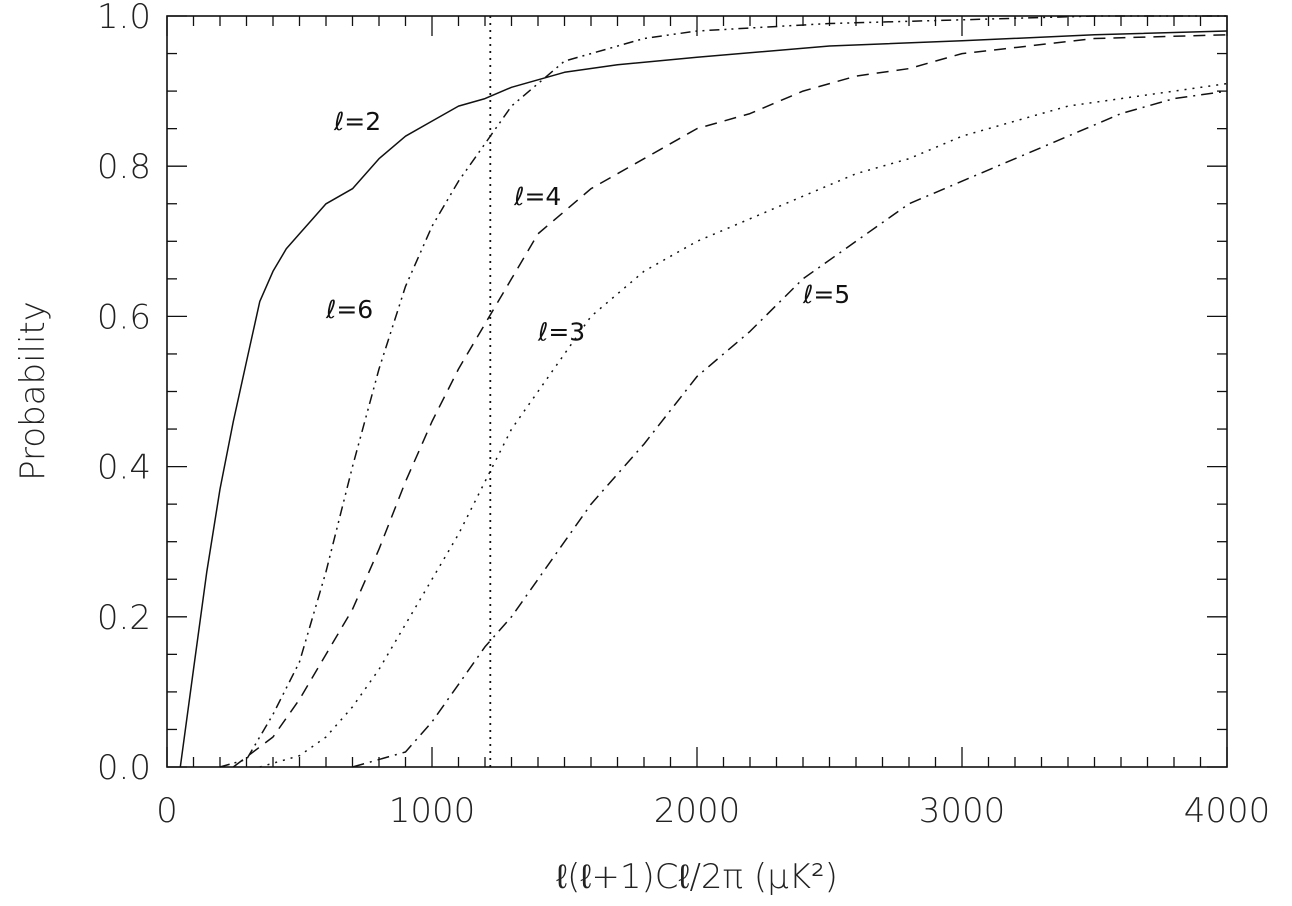 The width and height of the screenshot is (1292, 906). What do you see at coordinates (537, 196) in the screenshot?
I see `curve-label: ℓ=4` at bounding box center [537, 196].